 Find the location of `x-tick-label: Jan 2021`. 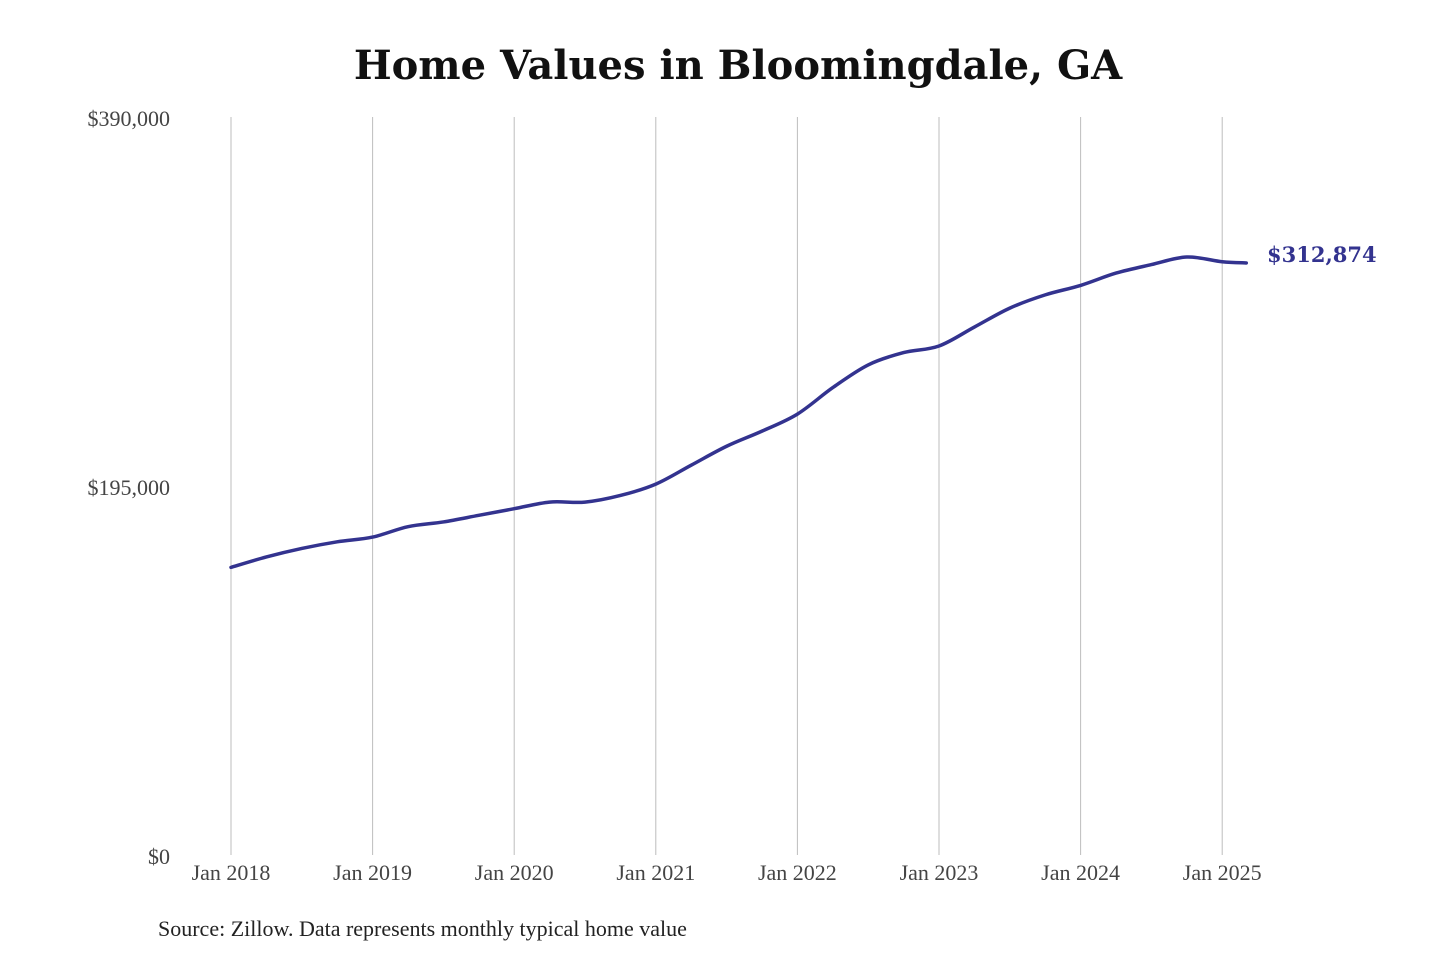

x-tick-label: Jan 2021 is located at coordinates (655, 872).